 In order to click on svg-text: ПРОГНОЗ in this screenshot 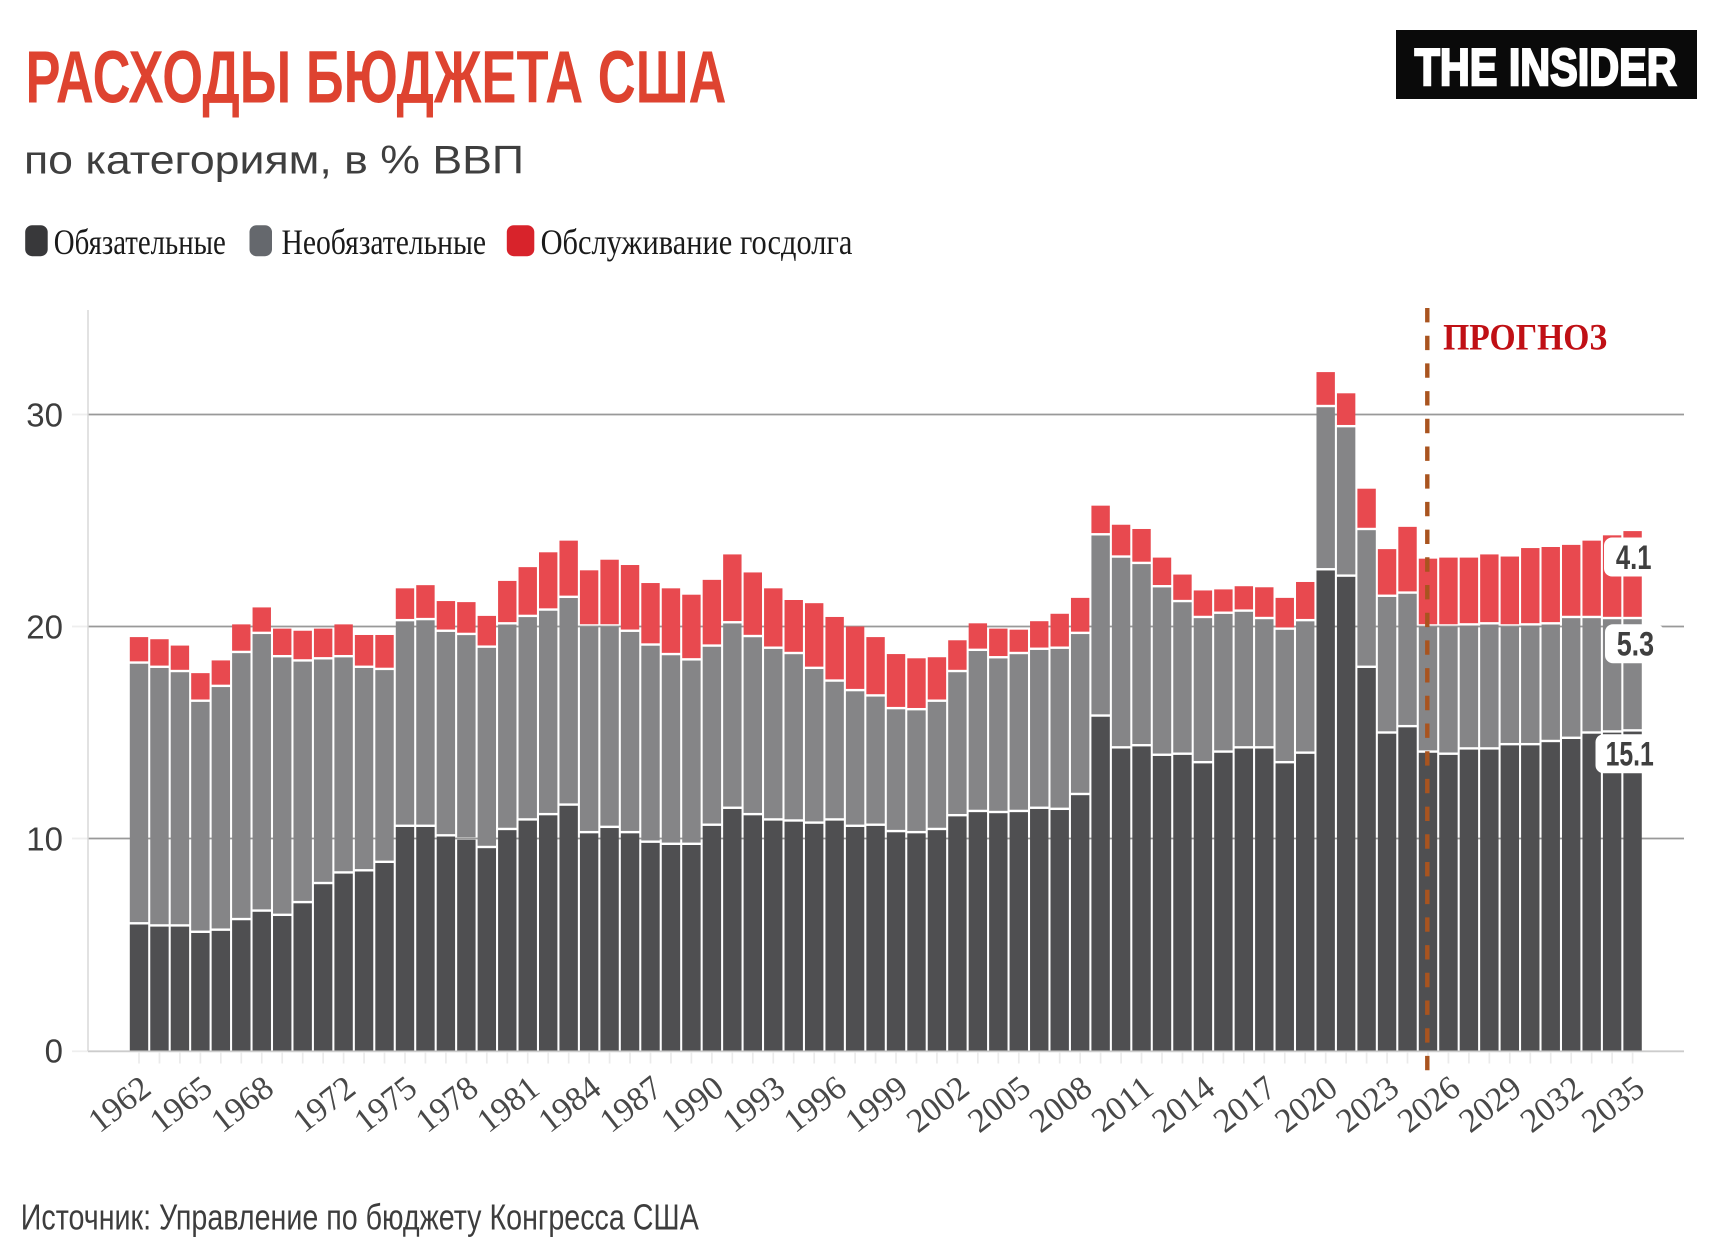, I will do `click(1525, 337)`.